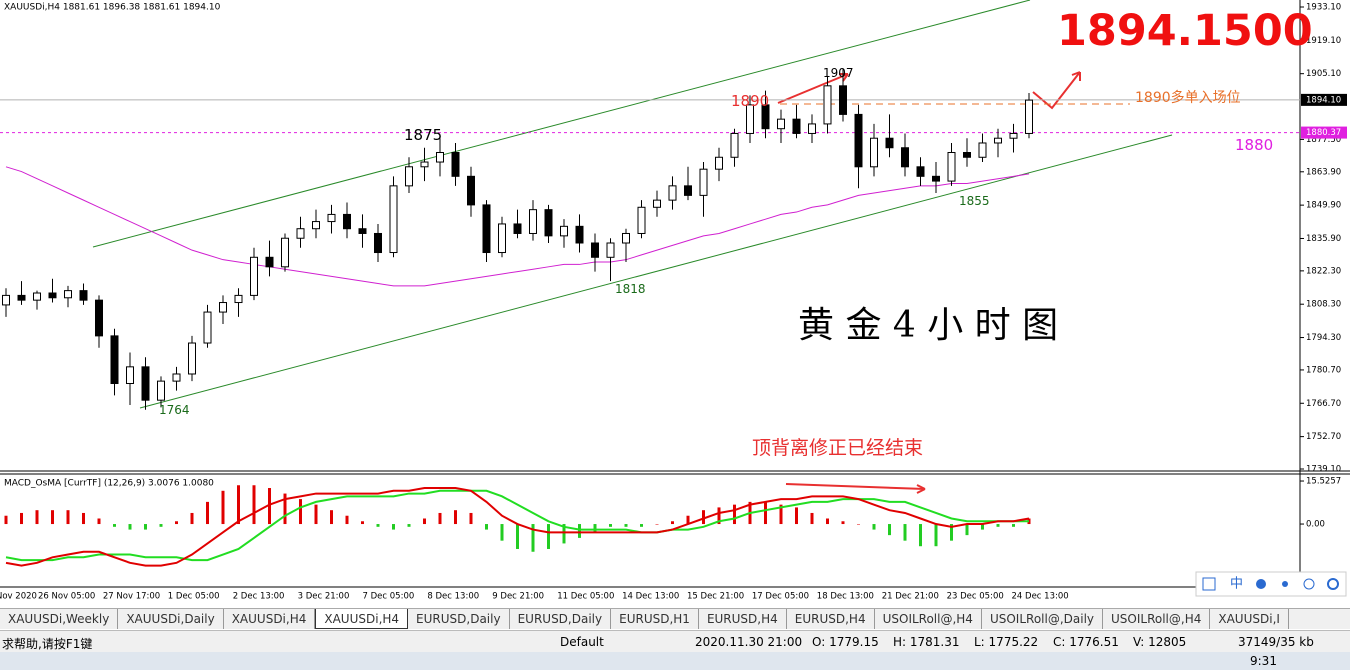 This screenshot has height=670, width=1350. Describe the element at coordinates (194, 597) in the screenshot. I see `x-tick-label: 1 Dec 05:00` at that location.